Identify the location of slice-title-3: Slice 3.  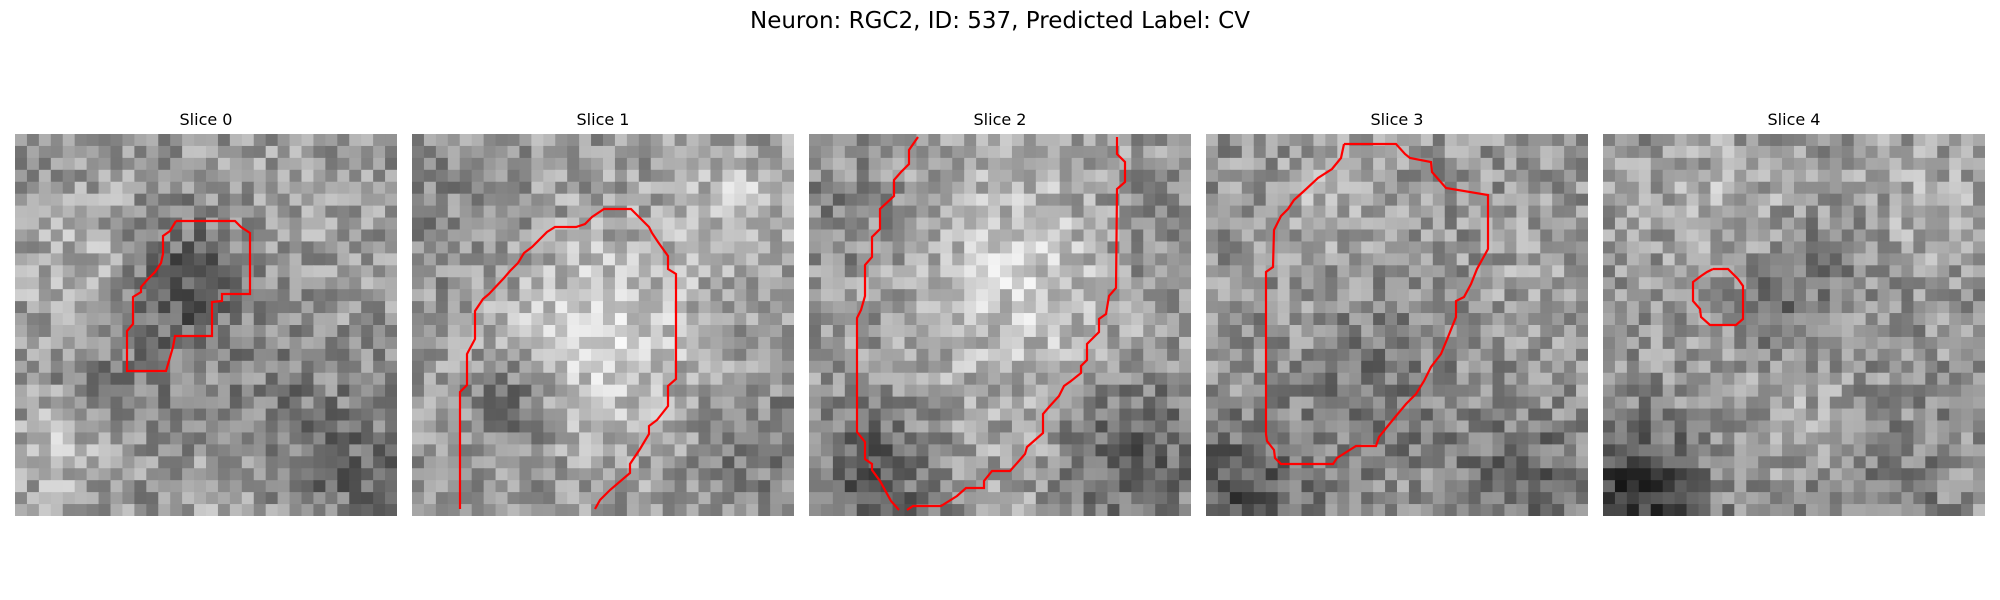
(1397, 119).